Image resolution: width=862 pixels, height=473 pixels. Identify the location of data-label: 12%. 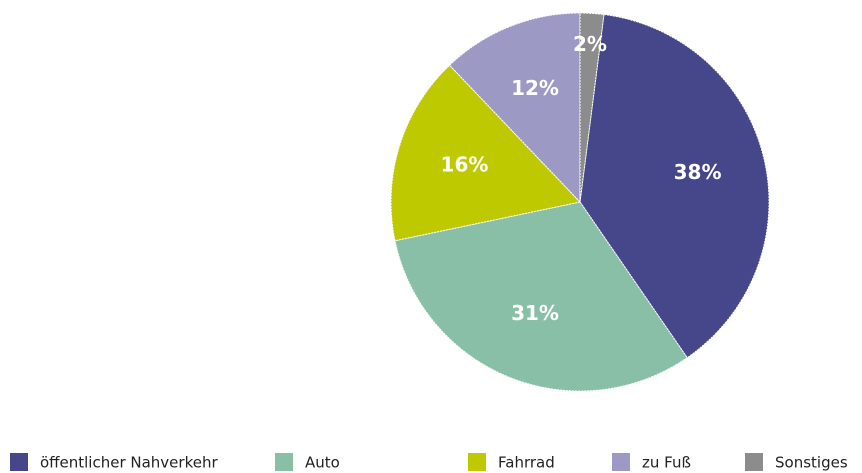
(535, 88).